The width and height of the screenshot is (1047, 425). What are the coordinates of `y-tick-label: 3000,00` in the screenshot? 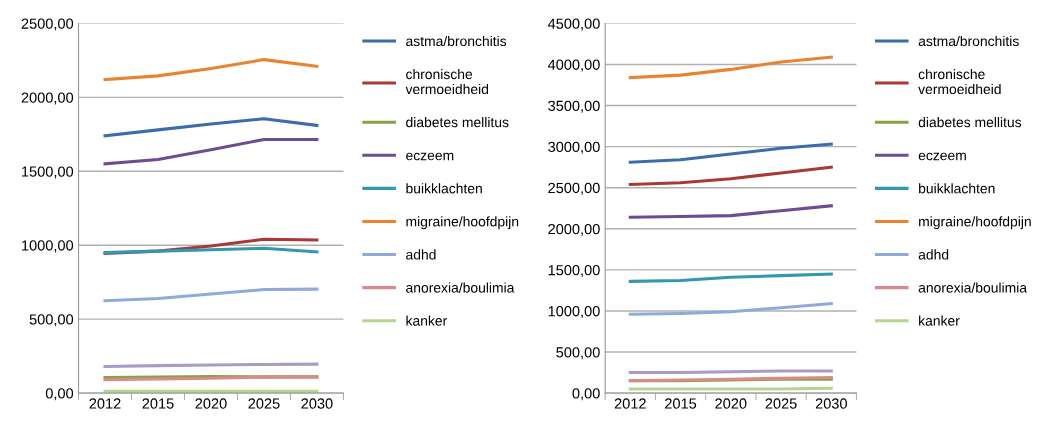 It's located at (574, 147).